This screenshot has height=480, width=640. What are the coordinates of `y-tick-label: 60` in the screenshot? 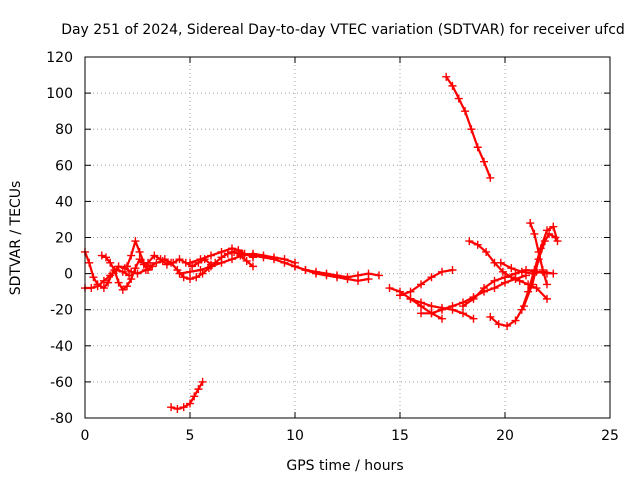 It's located at (64, 166).